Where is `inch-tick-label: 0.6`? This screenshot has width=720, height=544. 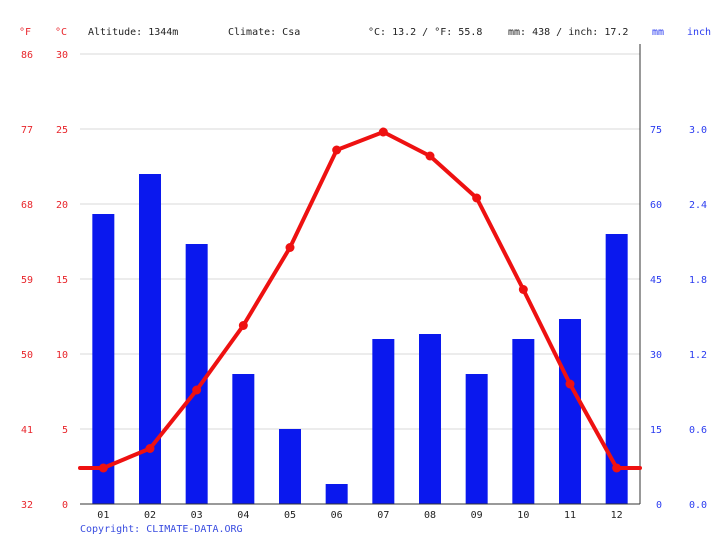 inch-tick-label: 0.6 is located at coordinates (698, 430).